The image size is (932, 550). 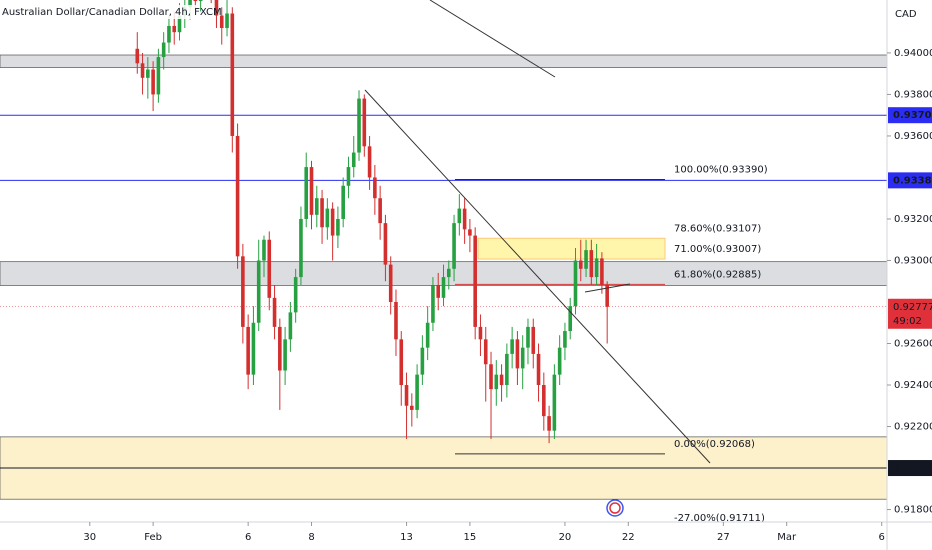 I want to click on price-axis, so click(x=909, y=275).